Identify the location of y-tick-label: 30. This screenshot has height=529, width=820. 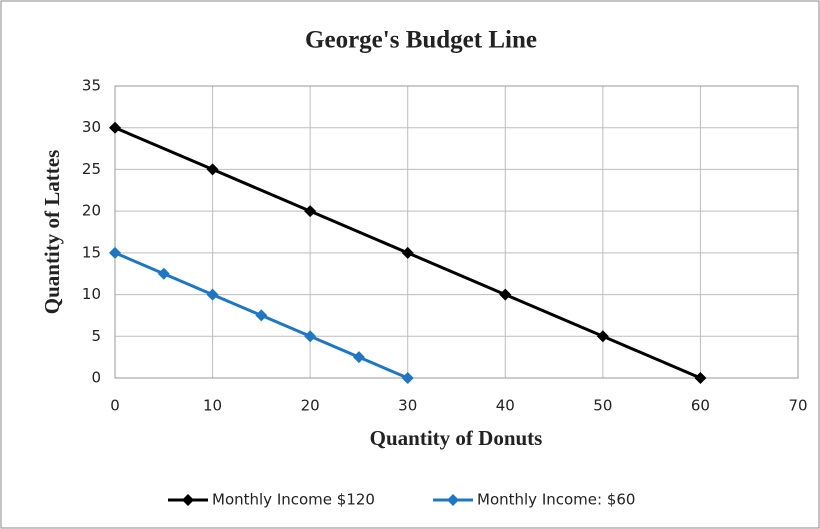
(91, 127).